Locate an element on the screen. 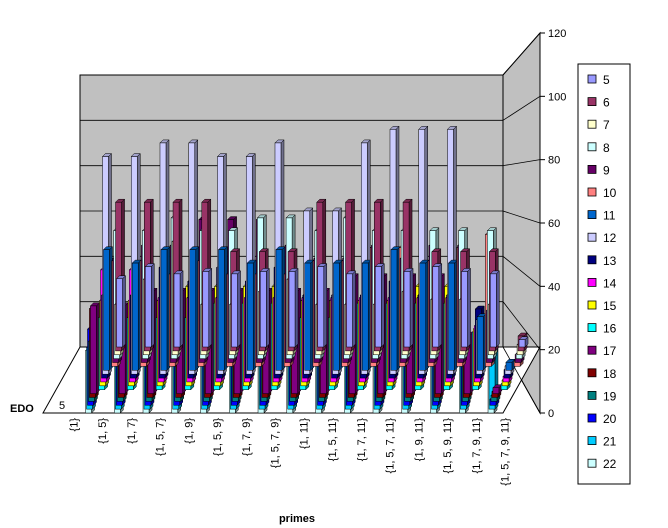 Image resolution: width=668 pixels, height=528 pixels. legend: 5 6 7 8 9 10 11 12 13 14 15 16 17 18 19 20 21 22 is located at coordinates (604, 274).